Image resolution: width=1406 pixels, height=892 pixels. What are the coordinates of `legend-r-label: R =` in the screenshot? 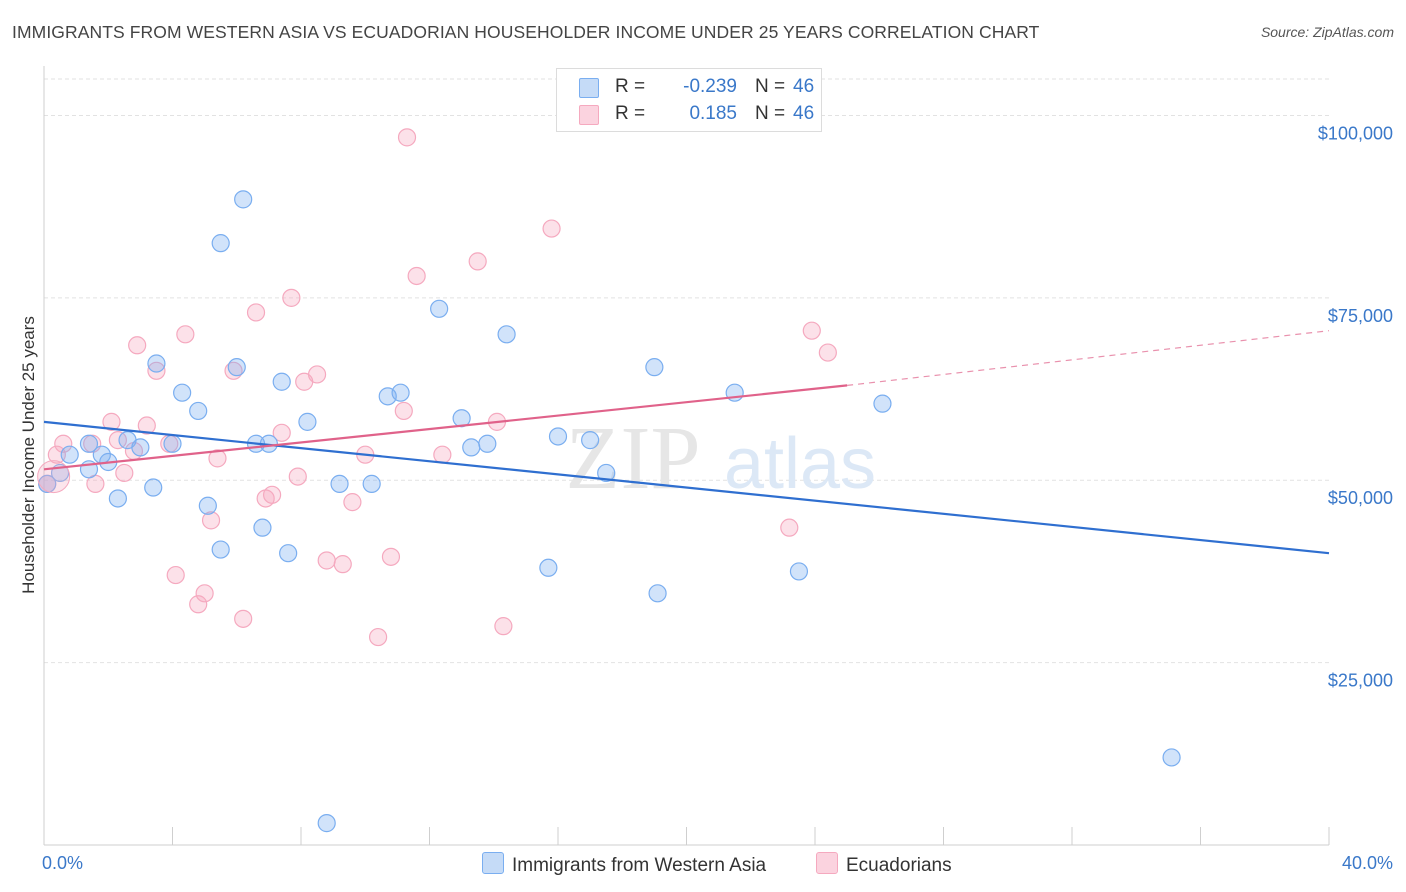 It's located at (630, 113).